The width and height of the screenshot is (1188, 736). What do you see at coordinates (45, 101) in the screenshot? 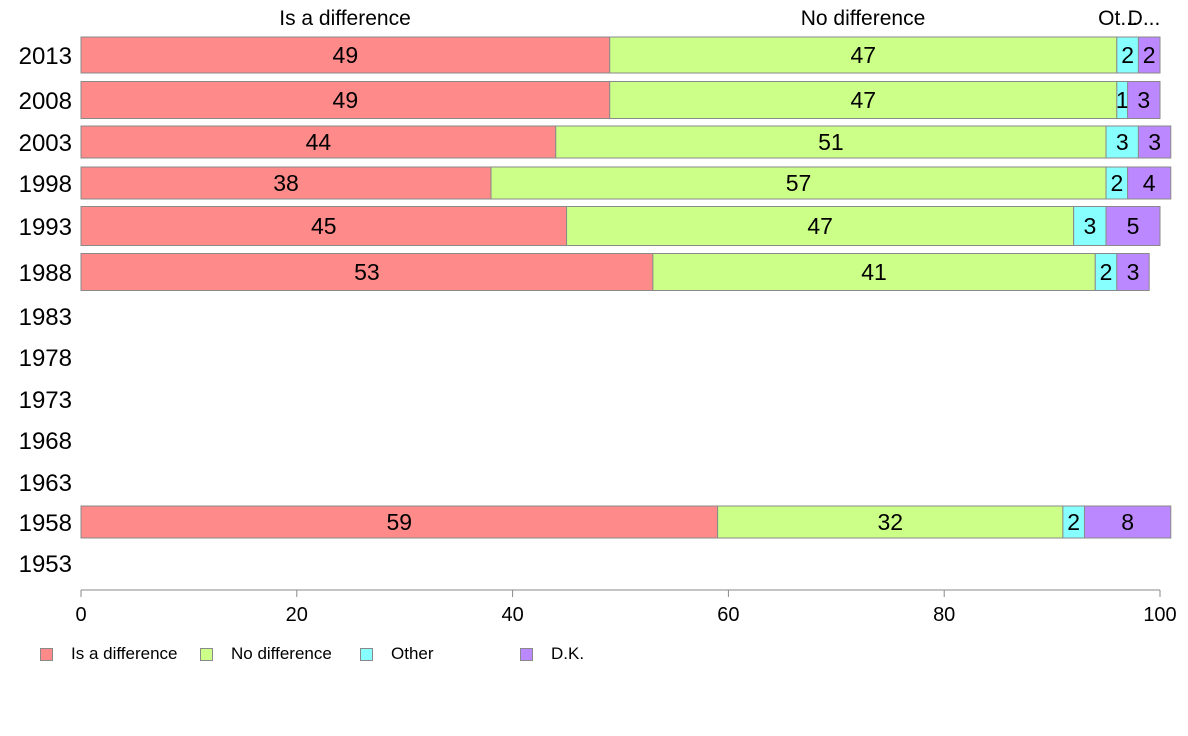
I see `y-tick-label: 2008` at bounding box center [45, 101].